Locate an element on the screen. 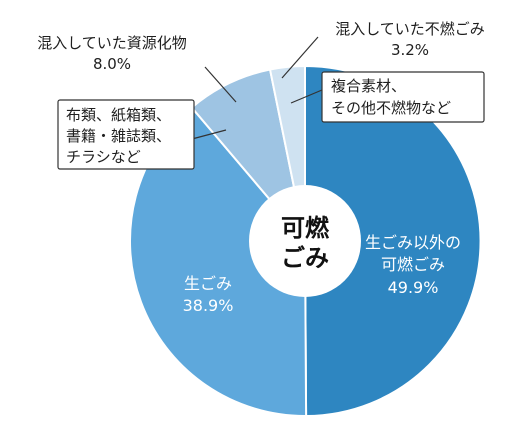 Image resolution: width=511 pixels, height=423 pixels. slice-label-nonburnable: 混入していた不燃ごみ 3.2% is located at coordinates (383, 49).